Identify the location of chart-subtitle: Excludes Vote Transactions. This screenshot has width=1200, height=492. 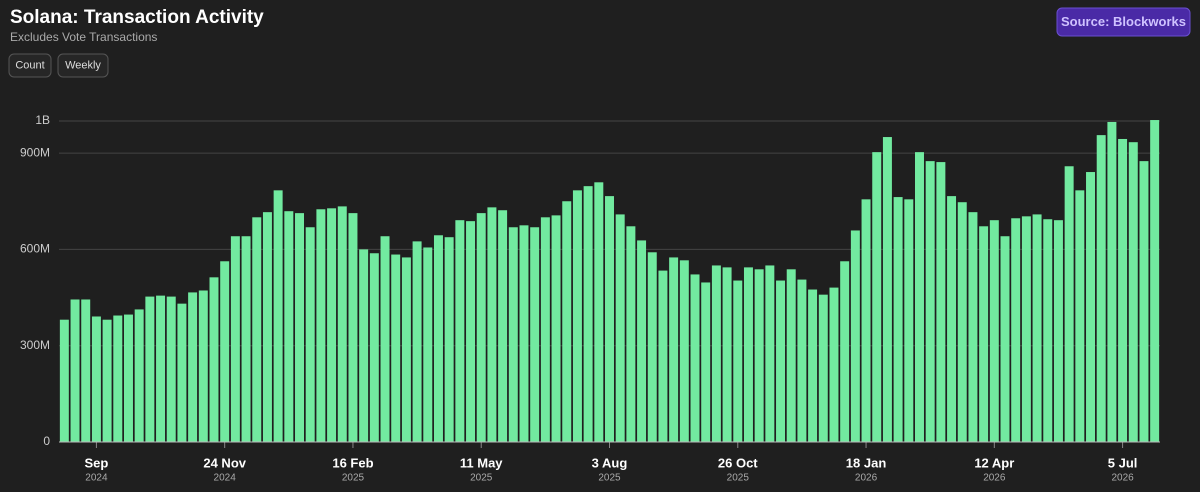
(83, 37).